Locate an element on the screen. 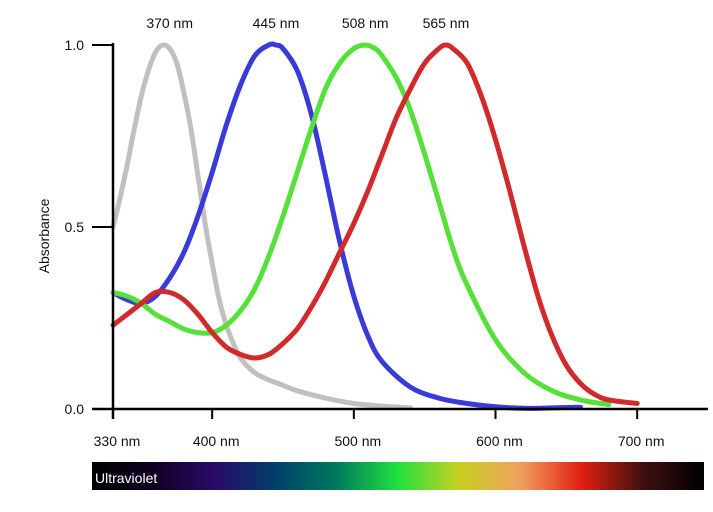  peak-label-445: 445 nm is located at coordinates (276, 23).